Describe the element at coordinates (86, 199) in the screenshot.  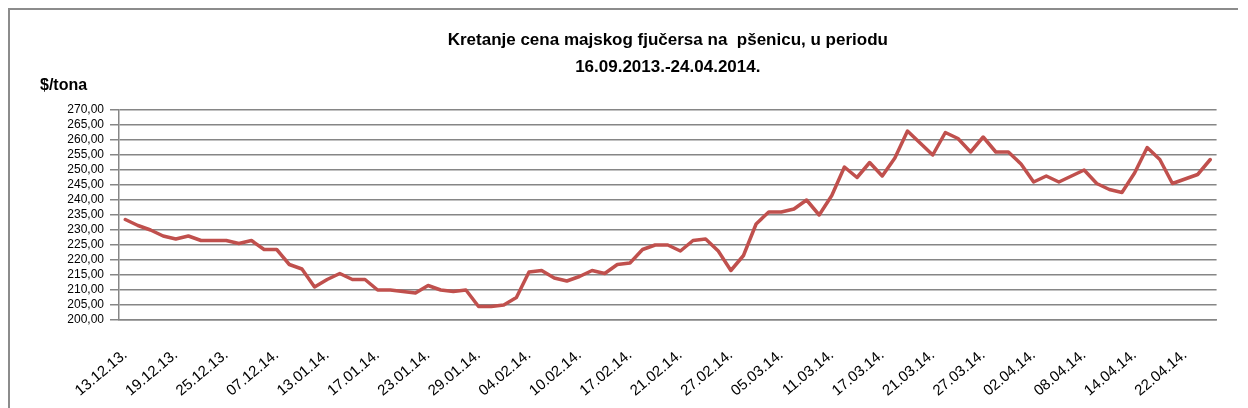
I see `y-tick-label: 240,00` at that location.